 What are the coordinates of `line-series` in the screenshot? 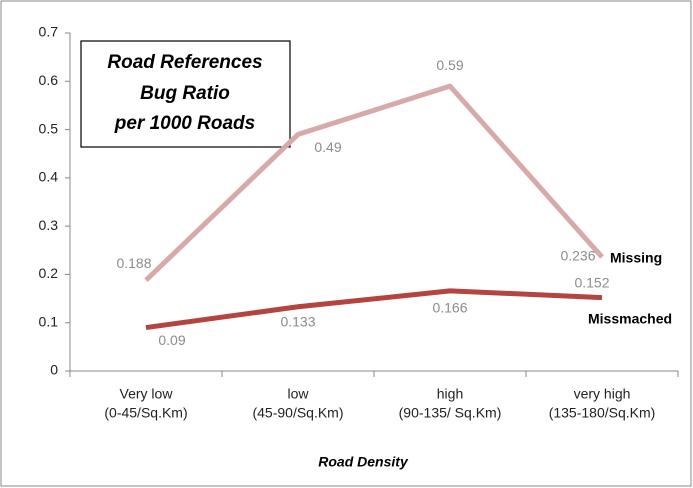 It's located at (374, 309).